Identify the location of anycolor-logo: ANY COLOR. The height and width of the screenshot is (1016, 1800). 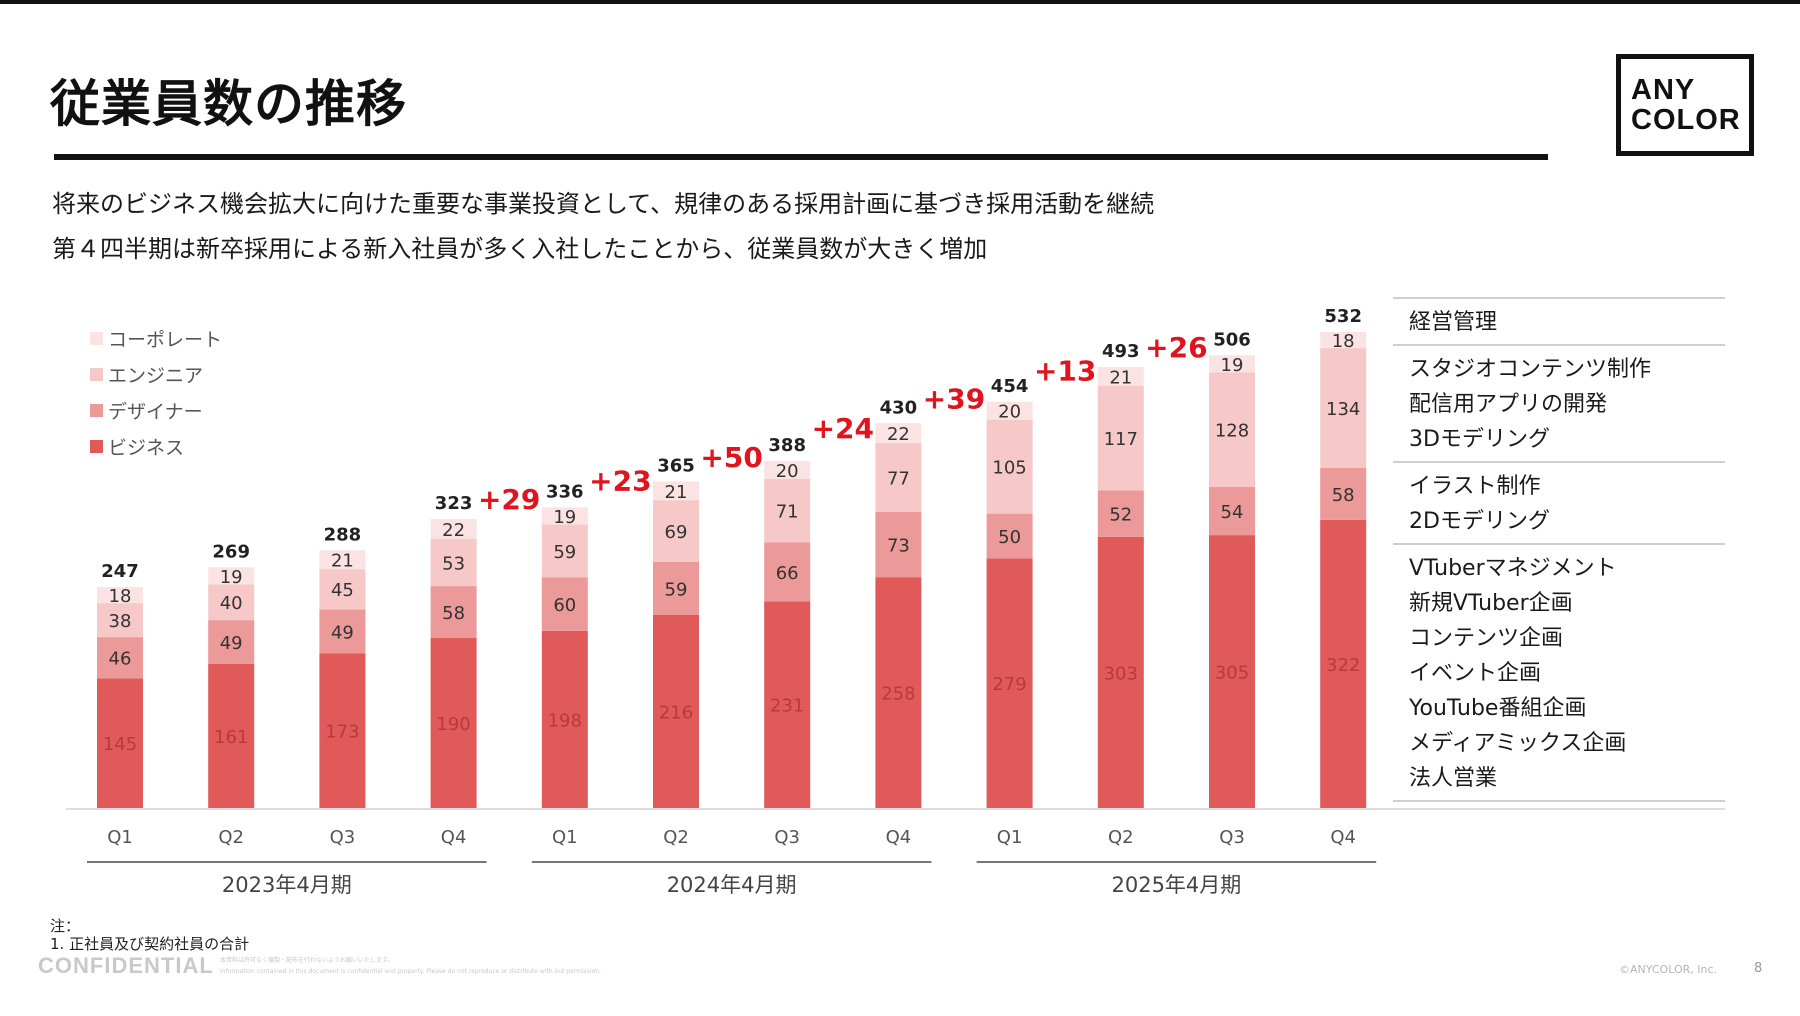
(1685, 105).